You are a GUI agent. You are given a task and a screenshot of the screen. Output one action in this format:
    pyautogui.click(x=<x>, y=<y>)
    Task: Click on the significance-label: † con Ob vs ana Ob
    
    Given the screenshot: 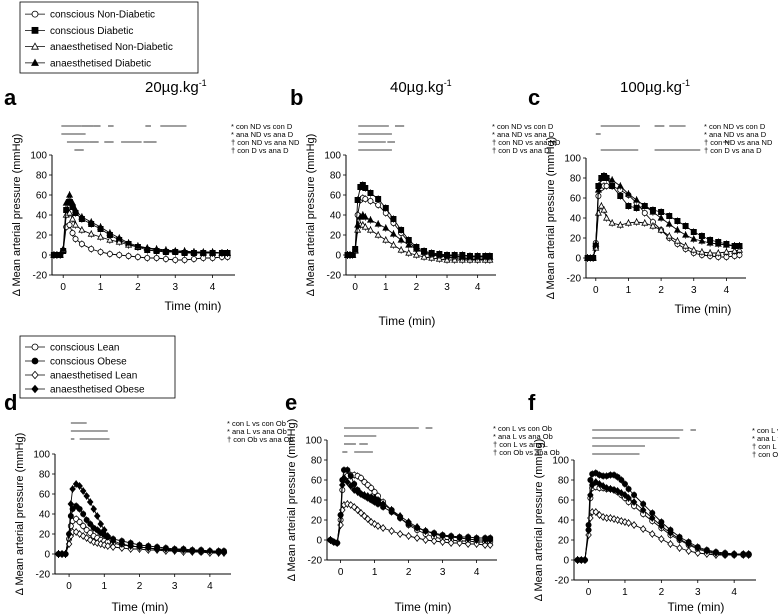 What is the action you would take?
    pyautogui.click(x=526, y=452)
    